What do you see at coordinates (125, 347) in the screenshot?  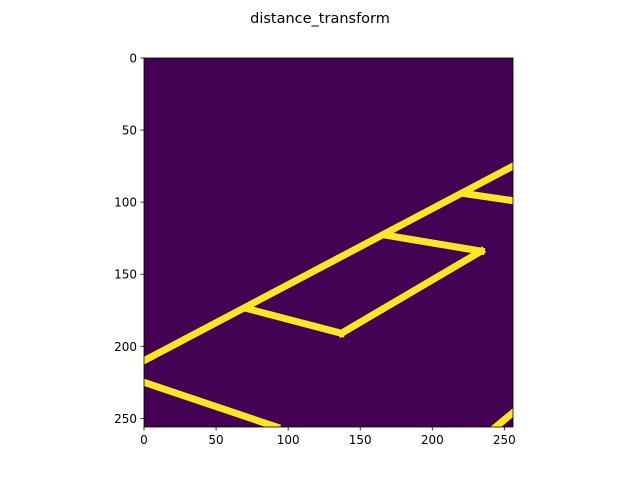 I see `y-tick-label: 200` at bounding box center [125, 347].